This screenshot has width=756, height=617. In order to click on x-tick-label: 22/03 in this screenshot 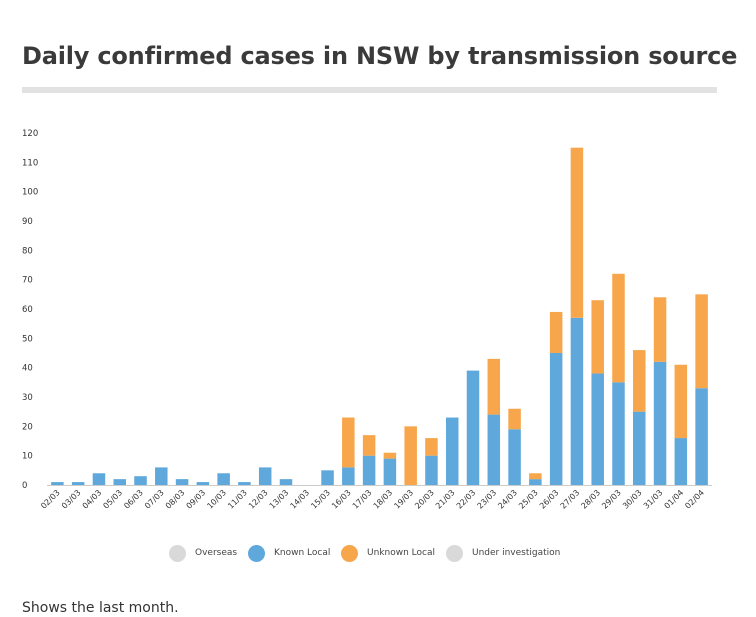, I will do `click(466, 499)`.